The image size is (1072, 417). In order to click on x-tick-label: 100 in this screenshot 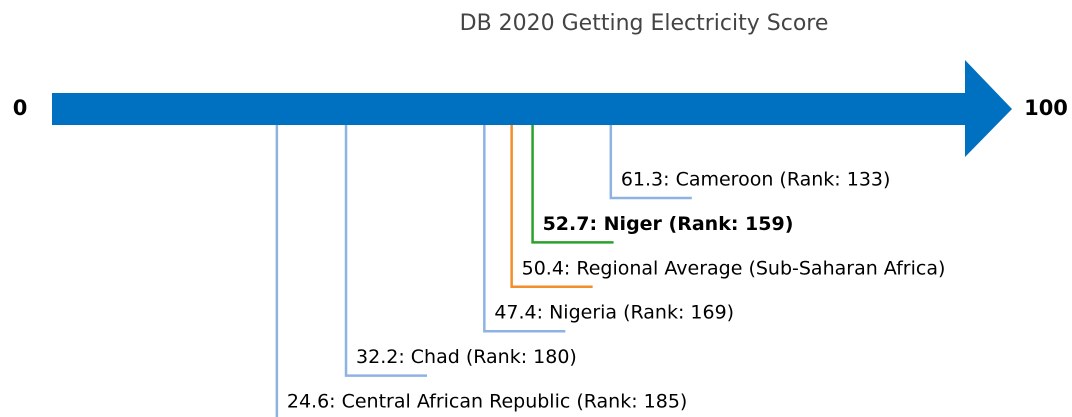, I will do `click(1046, 108)`.